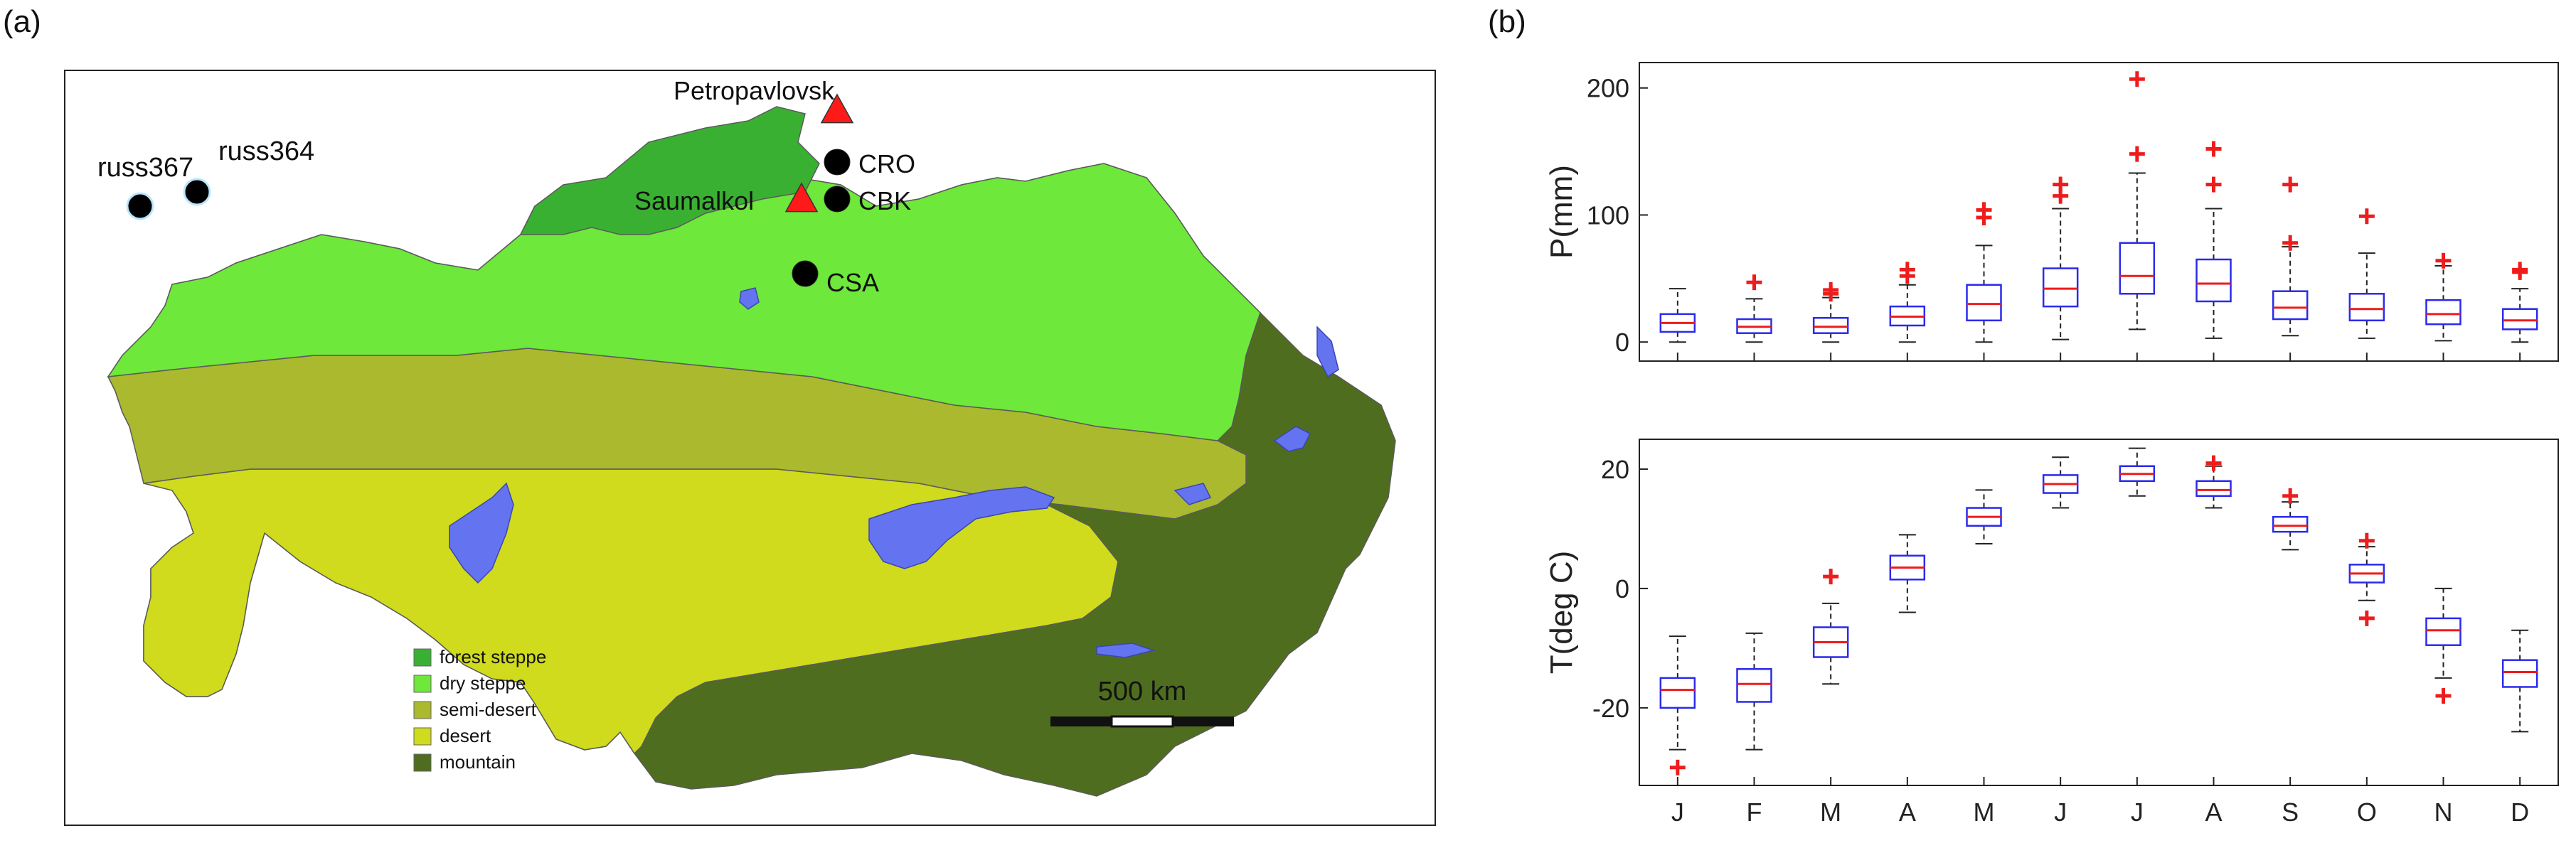 The image size is (2576, 843). Describe the element at coordinates (961, 527) in the screenshot. I see `lake-balkhash` at that location.